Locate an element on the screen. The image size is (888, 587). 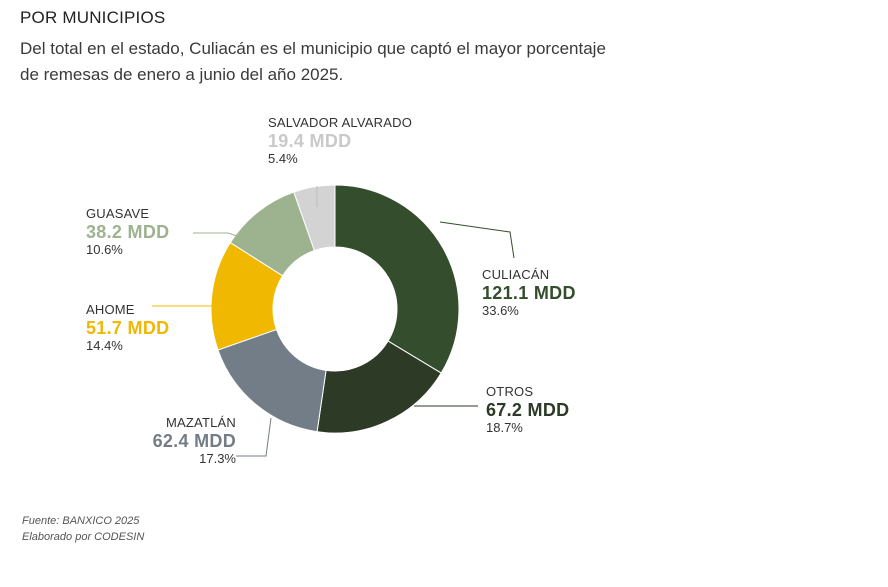
slice-name: CULIACÁN is located at coordinates (516, 274).